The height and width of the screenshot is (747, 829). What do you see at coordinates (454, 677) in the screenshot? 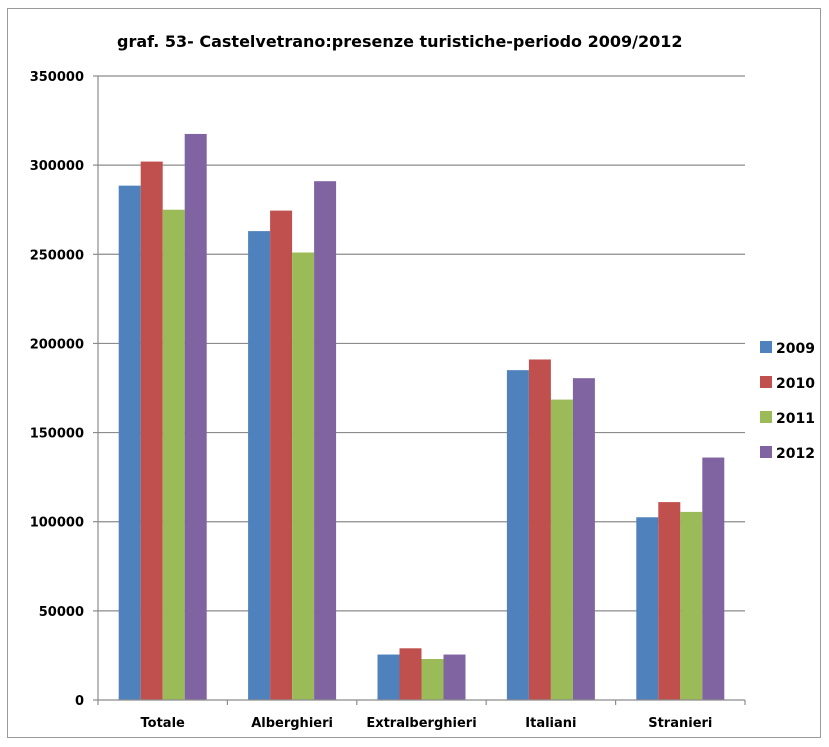
I see `bar-2012-extralberghieri` at bounding box center [454, 677].